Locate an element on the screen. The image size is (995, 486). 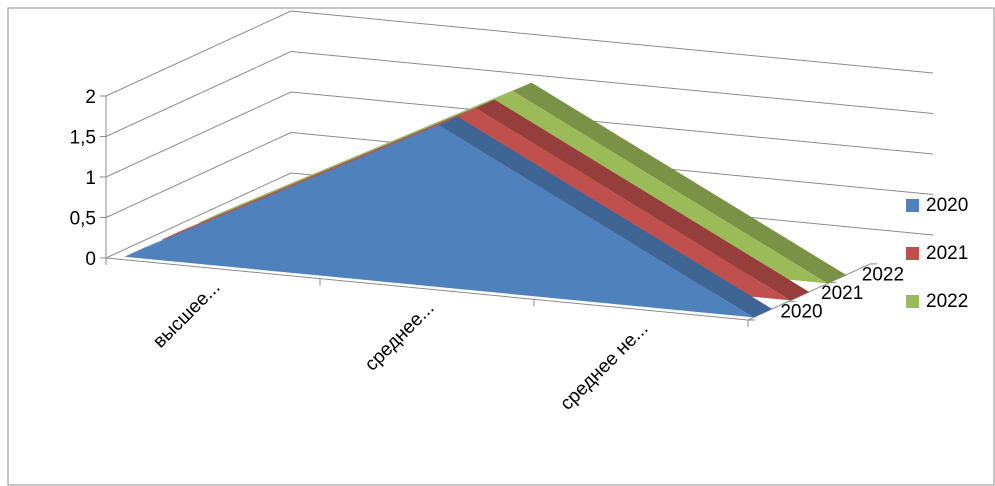
y-tick-label: 2 is located at coordinates (90, 97).